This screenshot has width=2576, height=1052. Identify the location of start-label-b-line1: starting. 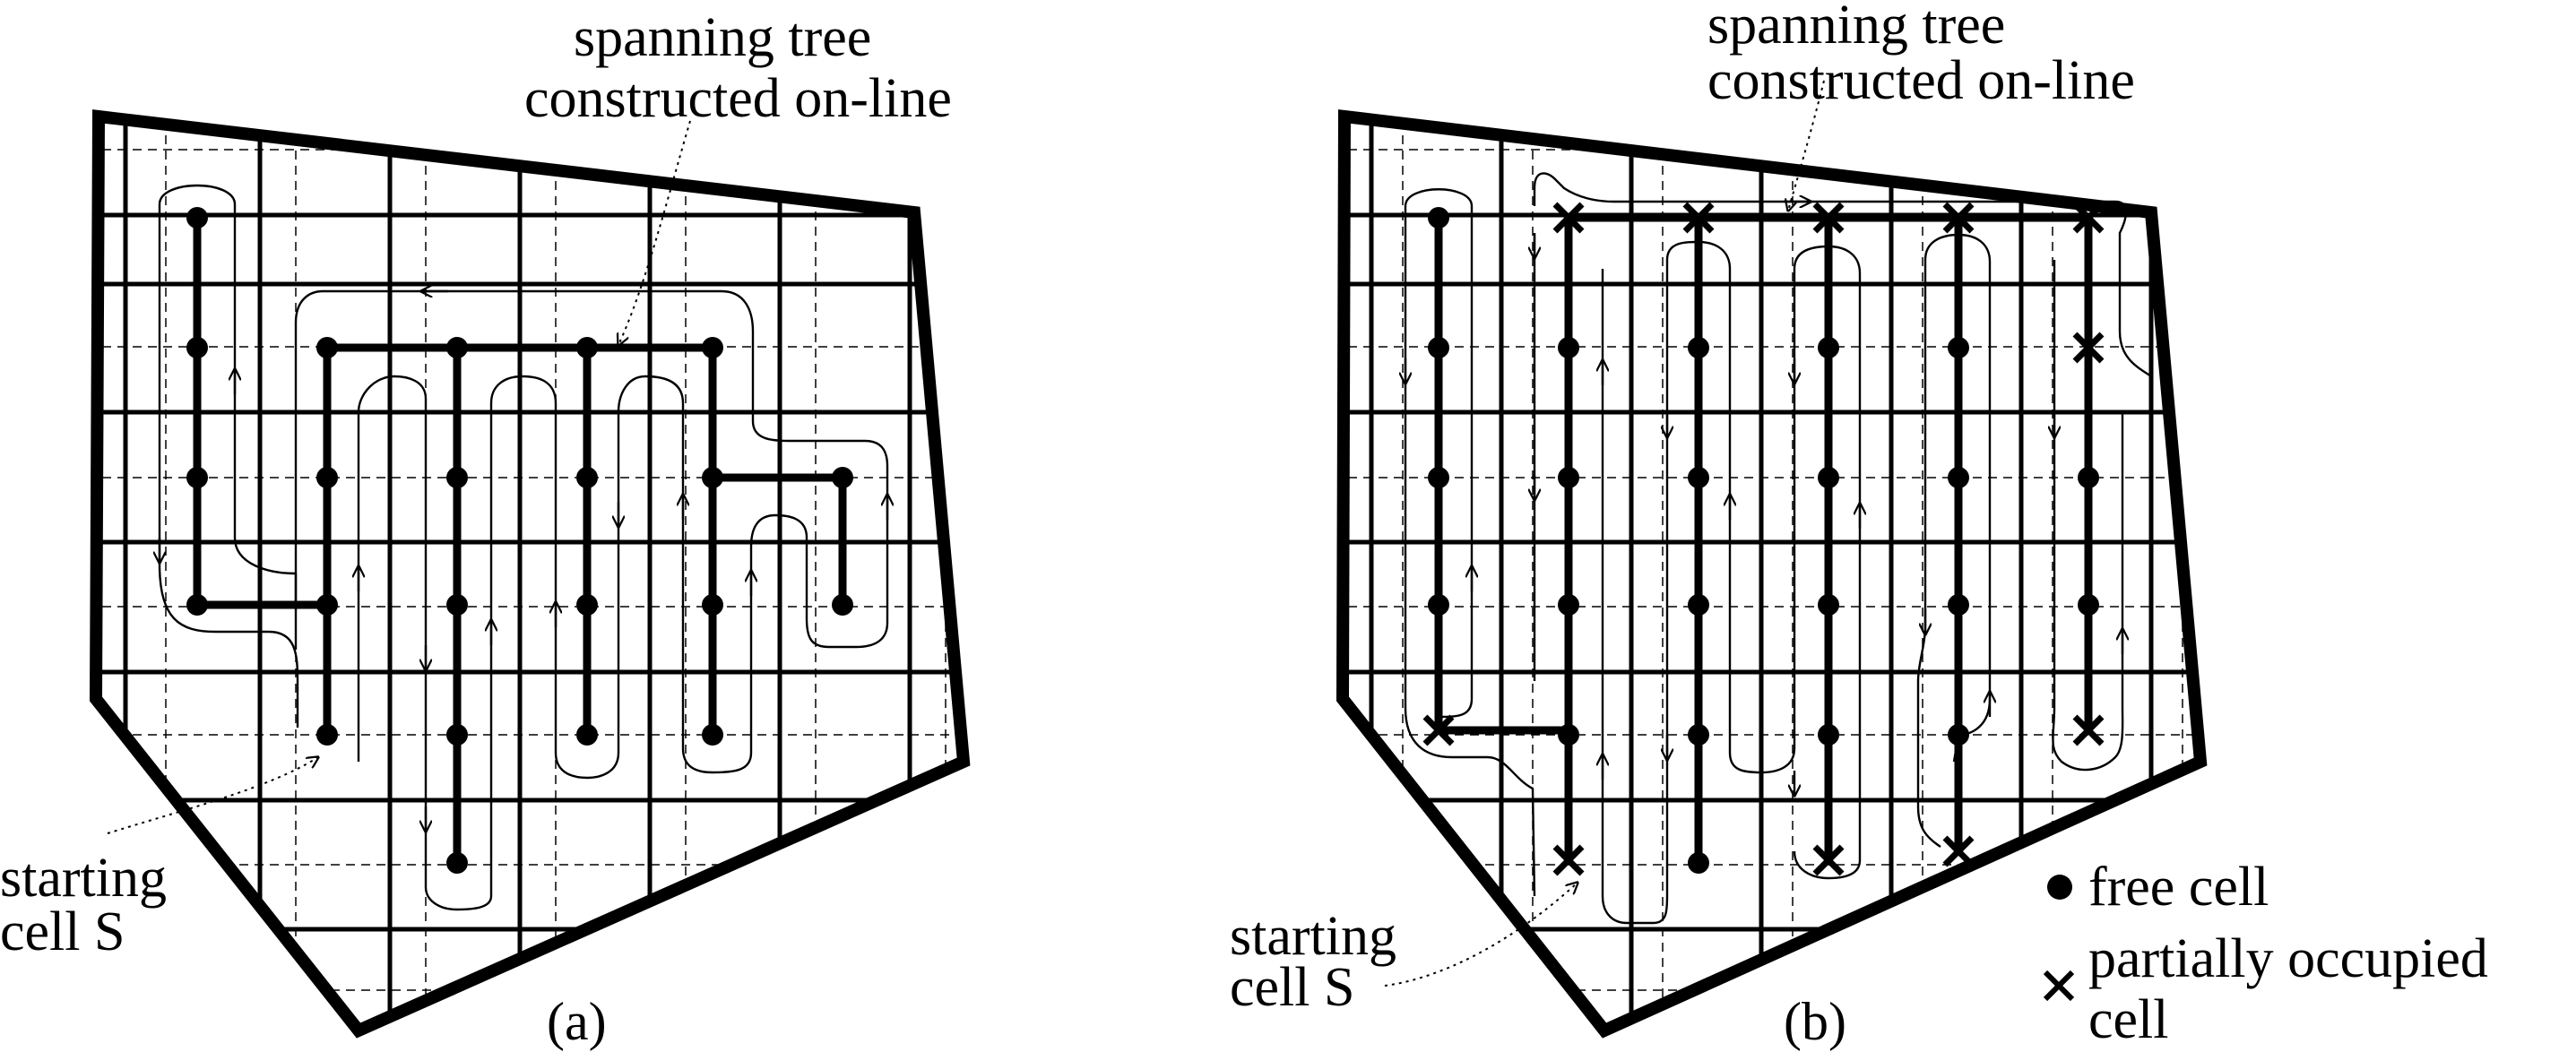
(1313, 936).